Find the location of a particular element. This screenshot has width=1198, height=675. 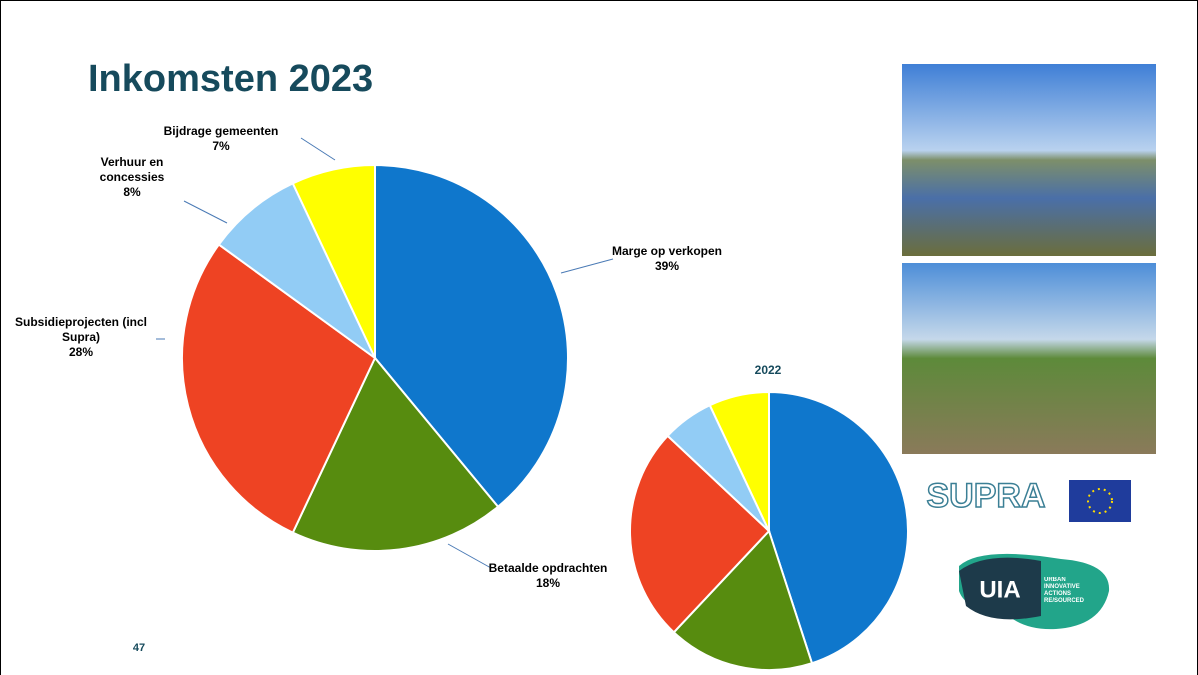

label-category: Verhuur en concessies is located at coordinates (132, 169).